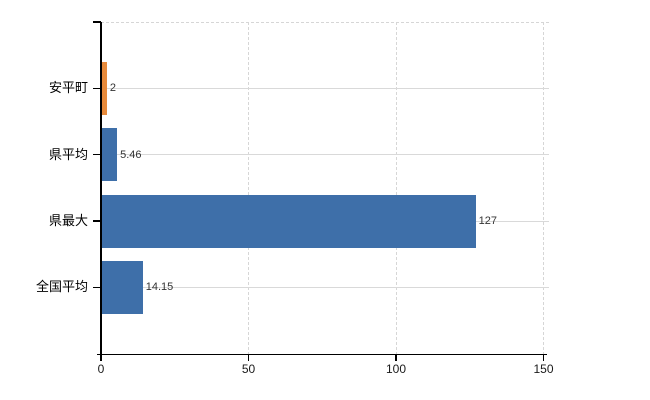 The width and height of the screenshot is (650, 400). I want to click on category-label-0: 安平町, so click(68, 88).